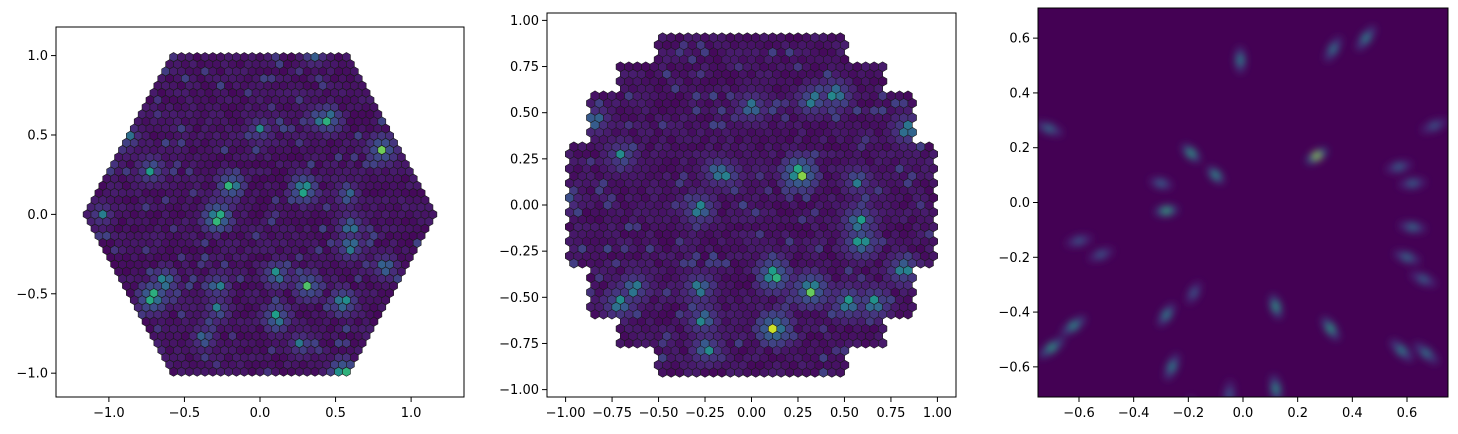  Describe the element at coordinates (1079, 413) in the screenshot. I see `x-tick-label: −0.6` at that location.